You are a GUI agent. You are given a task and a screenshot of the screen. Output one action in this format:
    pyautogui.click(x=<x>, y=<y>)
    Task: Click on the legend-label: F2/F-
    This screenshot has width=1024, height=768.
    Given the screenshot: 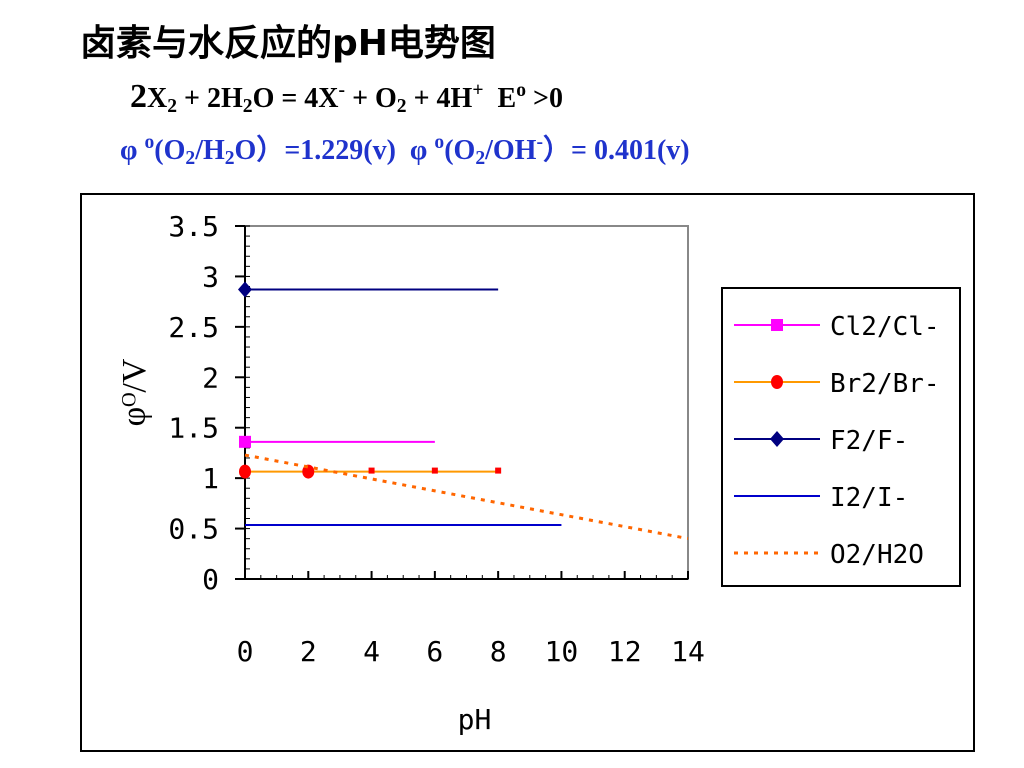 What is the action you would take?
    pyautogui.click(x=869, y=441)
    